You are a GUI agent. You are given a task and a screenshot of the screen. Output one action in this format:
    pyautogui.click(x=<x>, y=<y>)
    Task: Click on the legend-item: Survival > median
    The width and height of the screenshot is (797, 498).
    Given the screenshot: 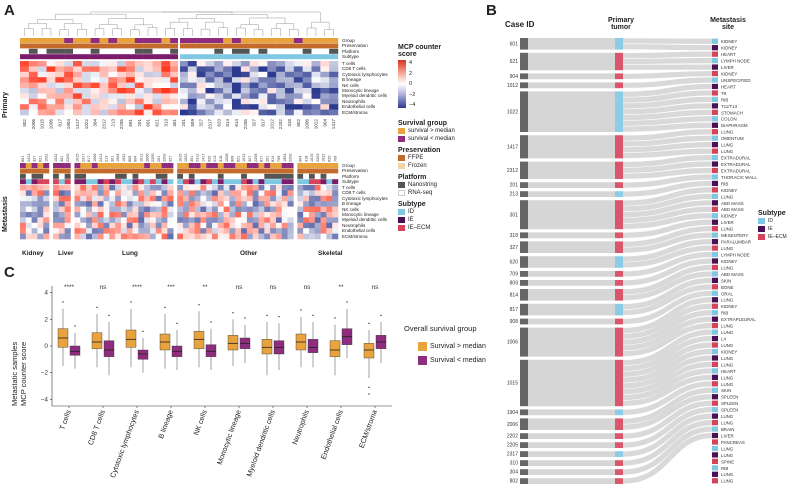 What is the action you would take?
    pyautogui.click(x=452, y=346)
    